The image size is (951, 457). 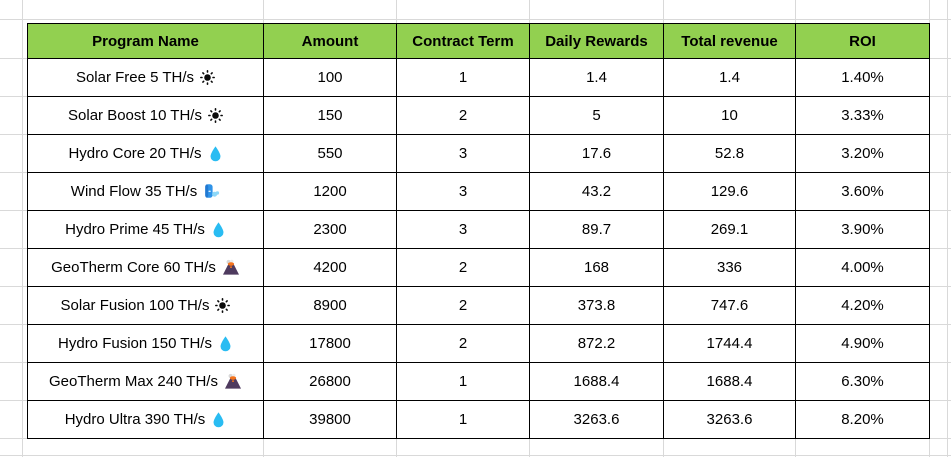 I want to click on amount-cell: 100, so click(x=330, y=77).